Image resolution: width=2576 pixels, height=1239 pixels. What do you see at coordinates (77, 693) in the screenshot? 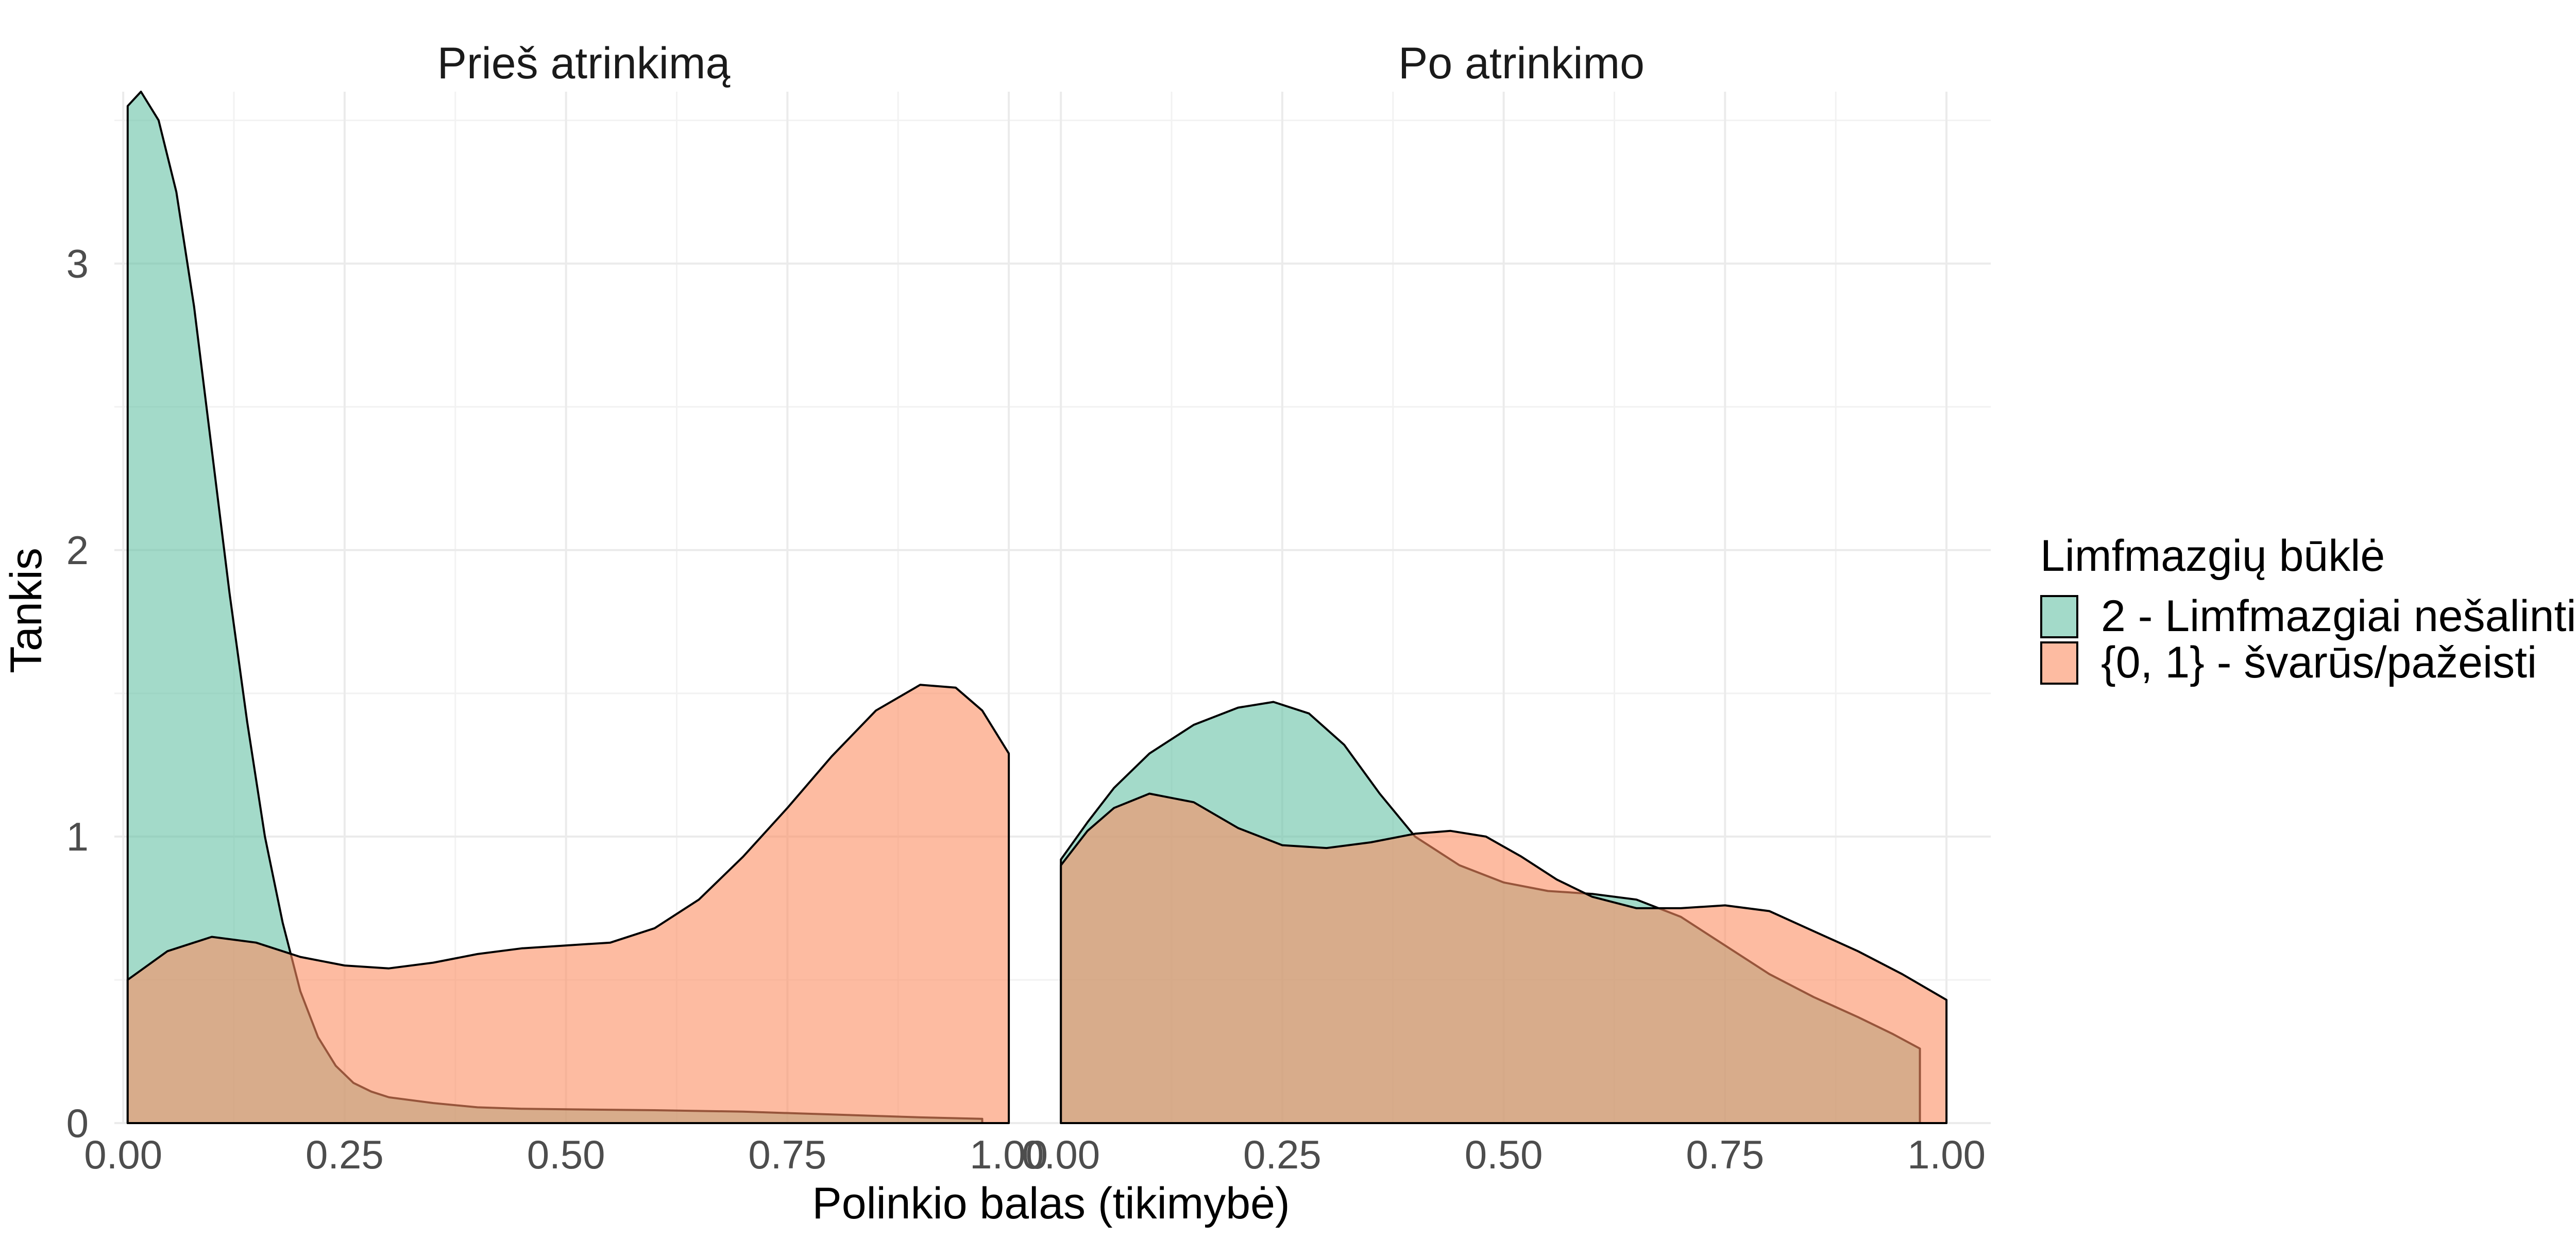
I see `y-axis: 0 1 2 3` at bounding box center [77, 693].